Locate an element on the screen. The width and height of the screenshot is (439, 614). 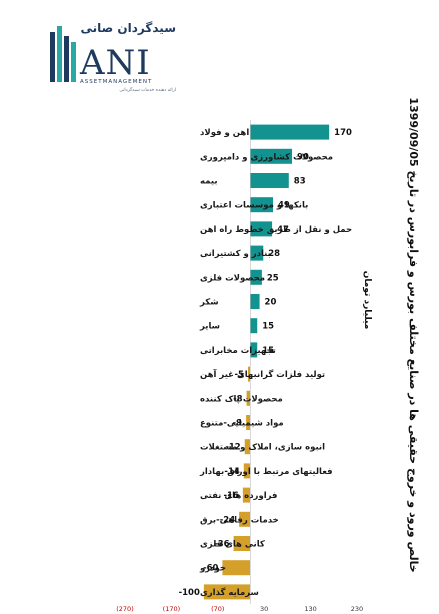
category-label: اهن و فولاد is located at coordinates (224, 133).